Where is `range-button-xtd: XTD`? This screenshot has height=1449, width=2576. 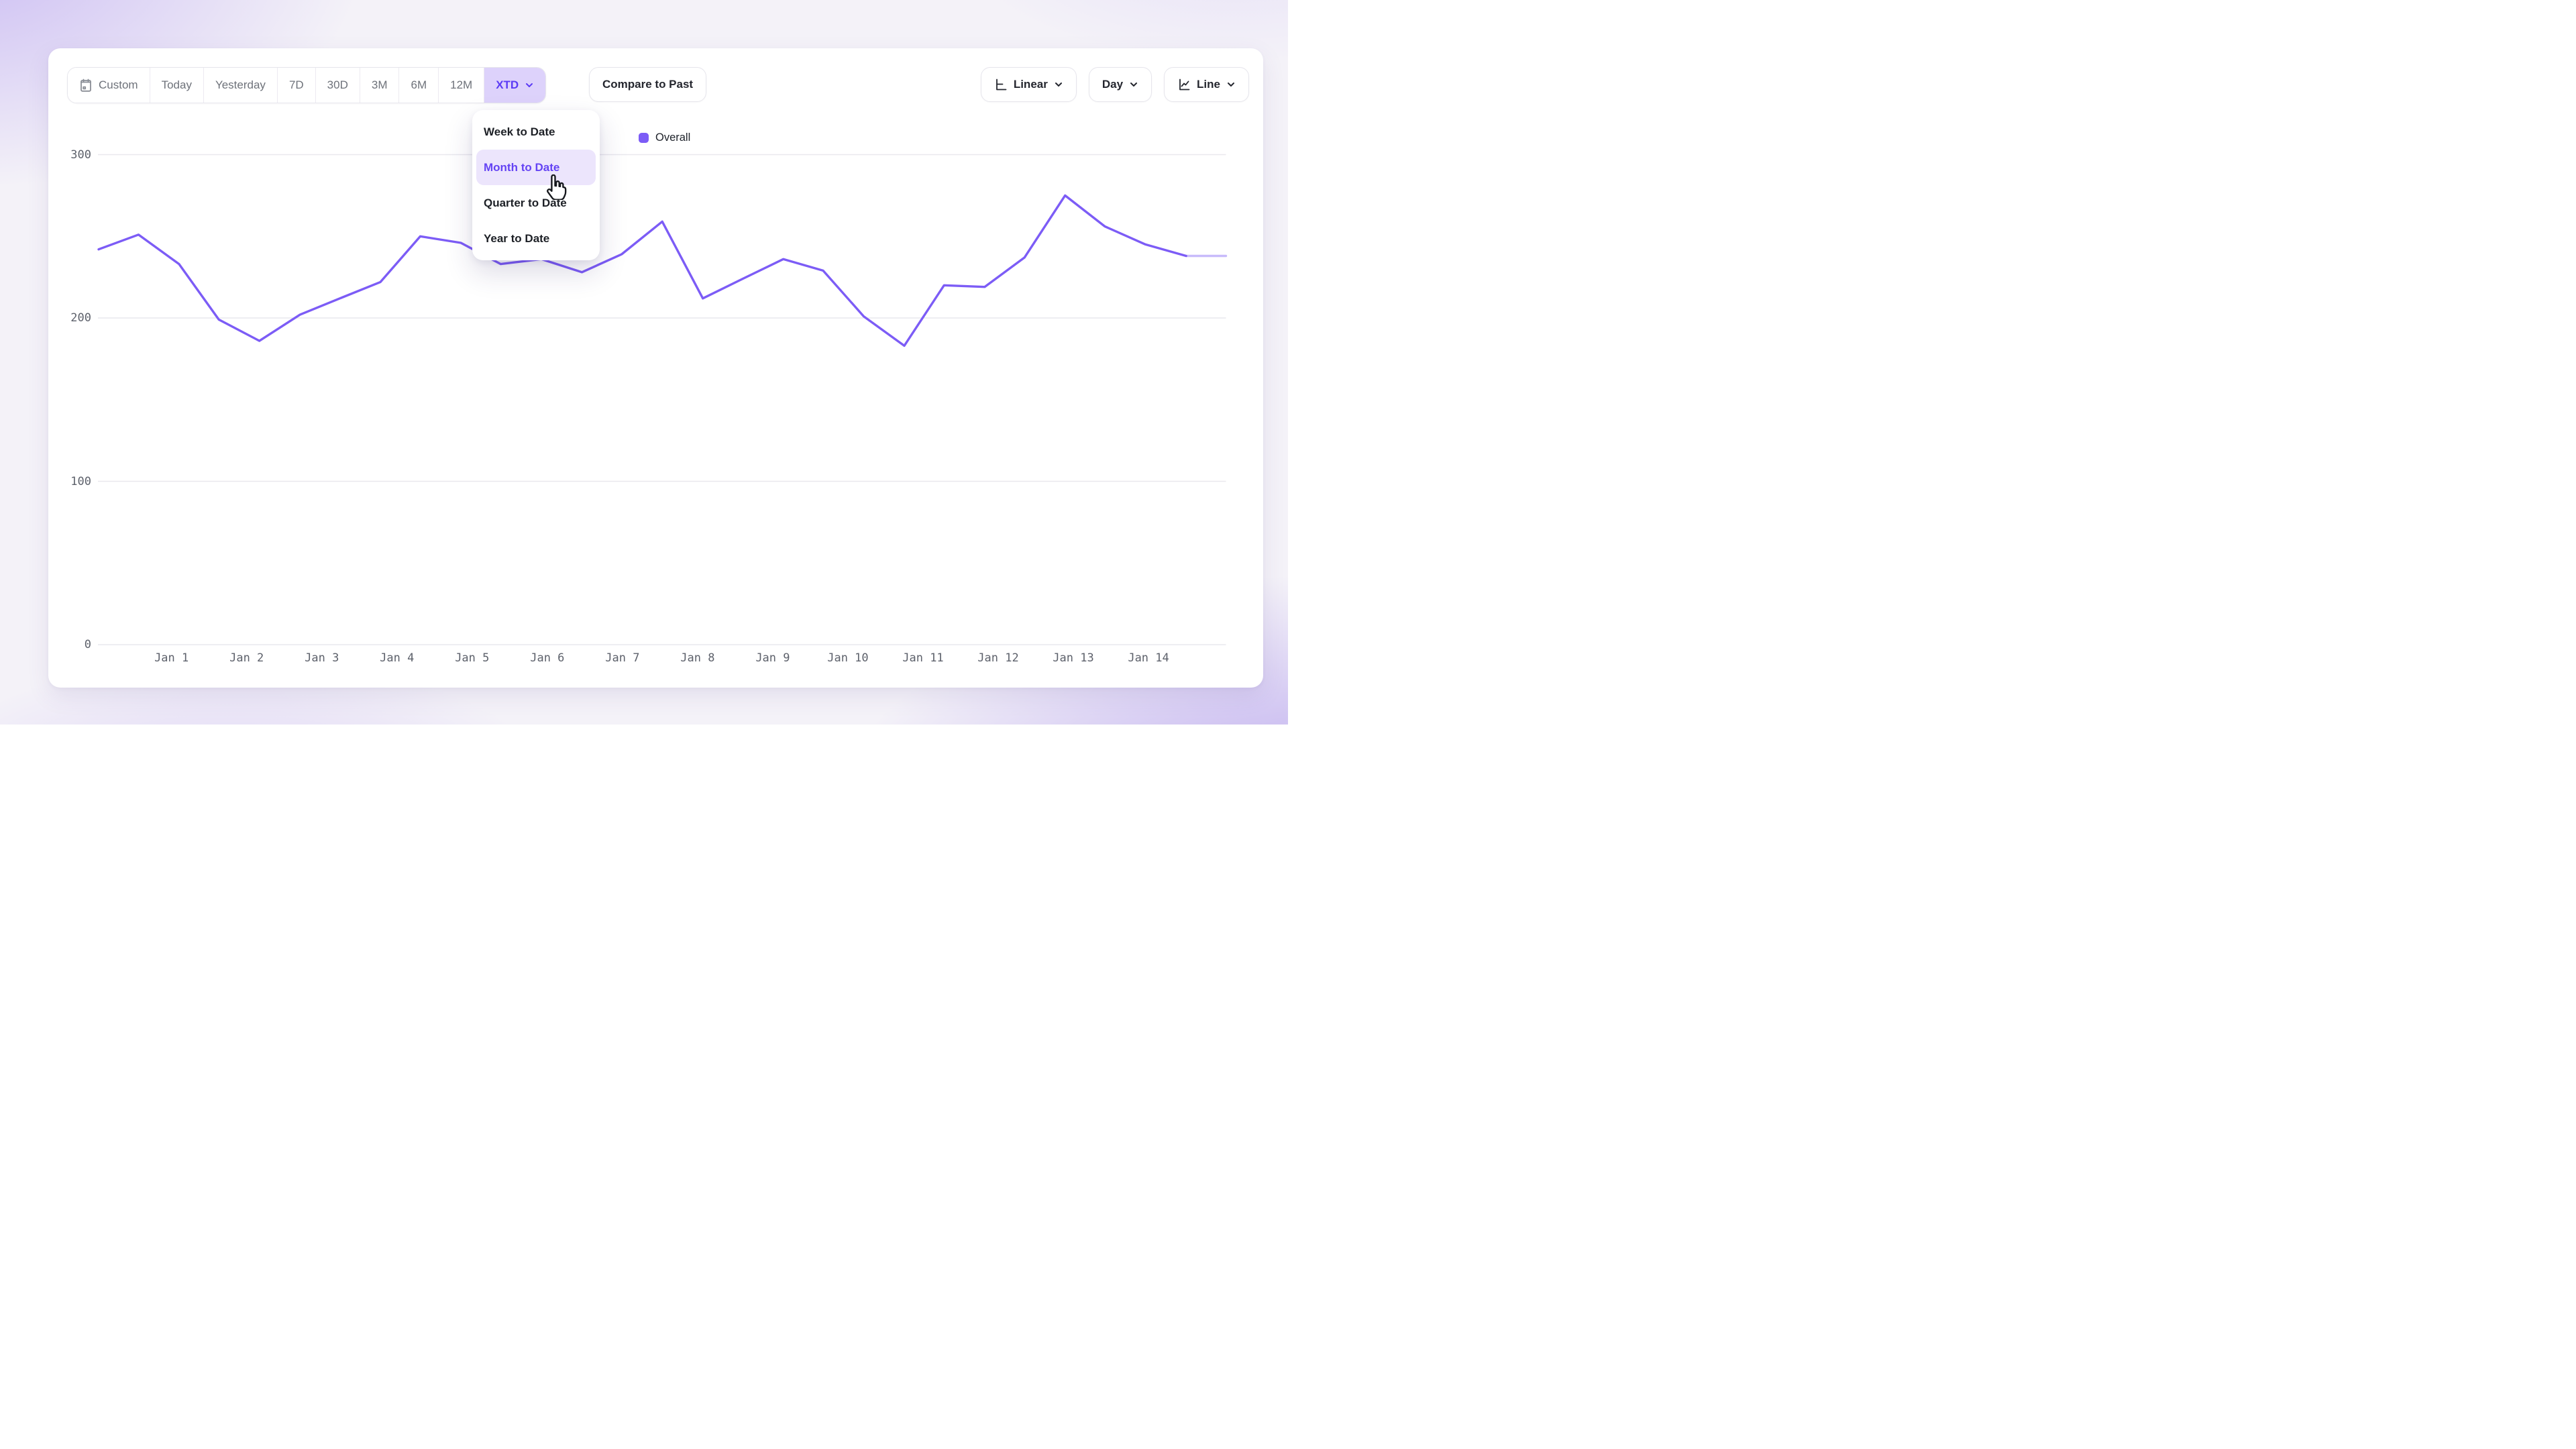 range-button-xtd: XTD is located at coordinates (515, 85).